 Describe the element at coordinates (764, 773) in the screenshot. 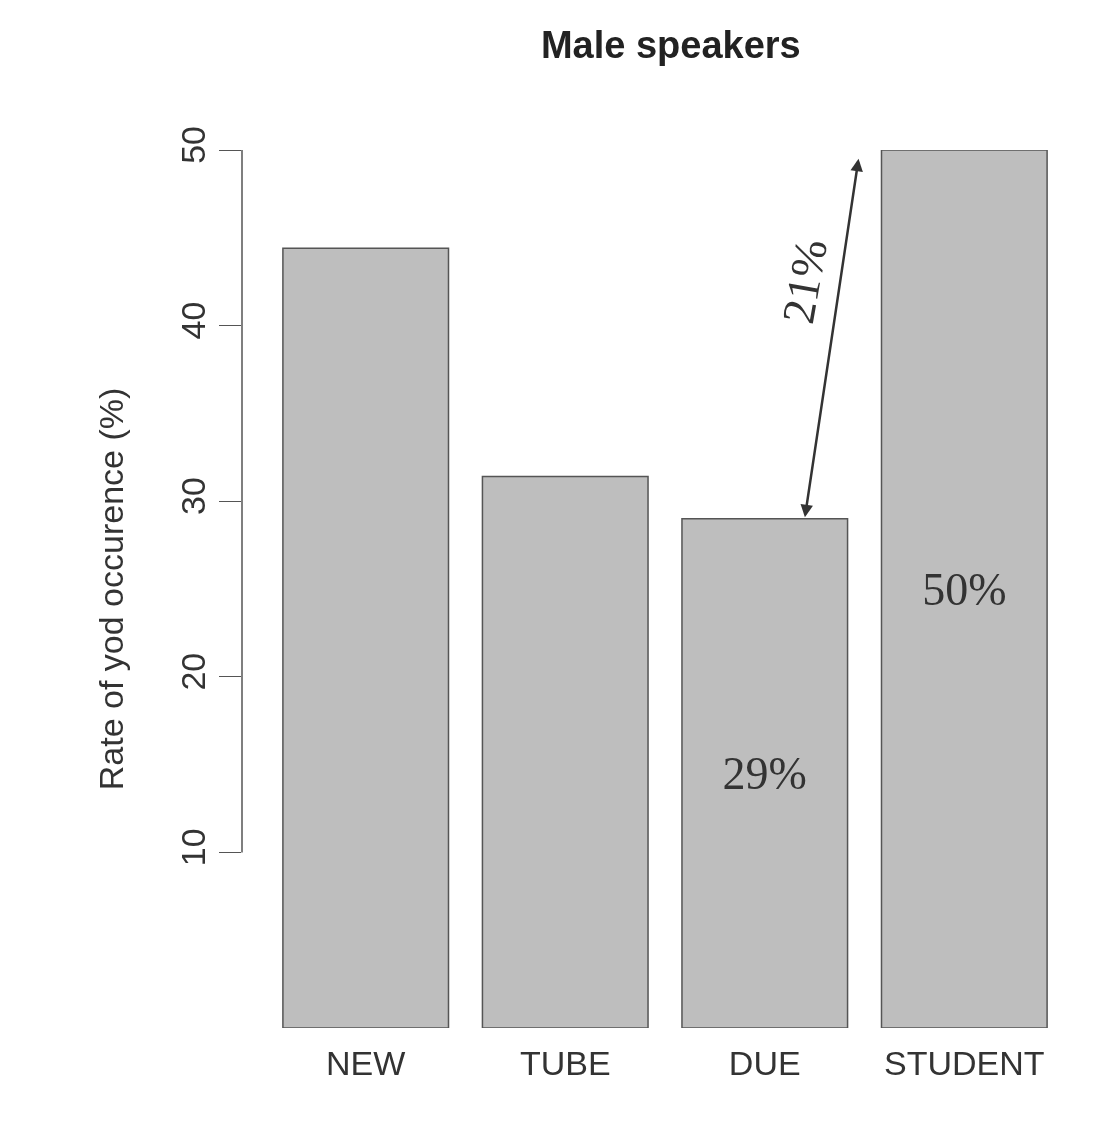

I see `data-label: 29%` at that location.